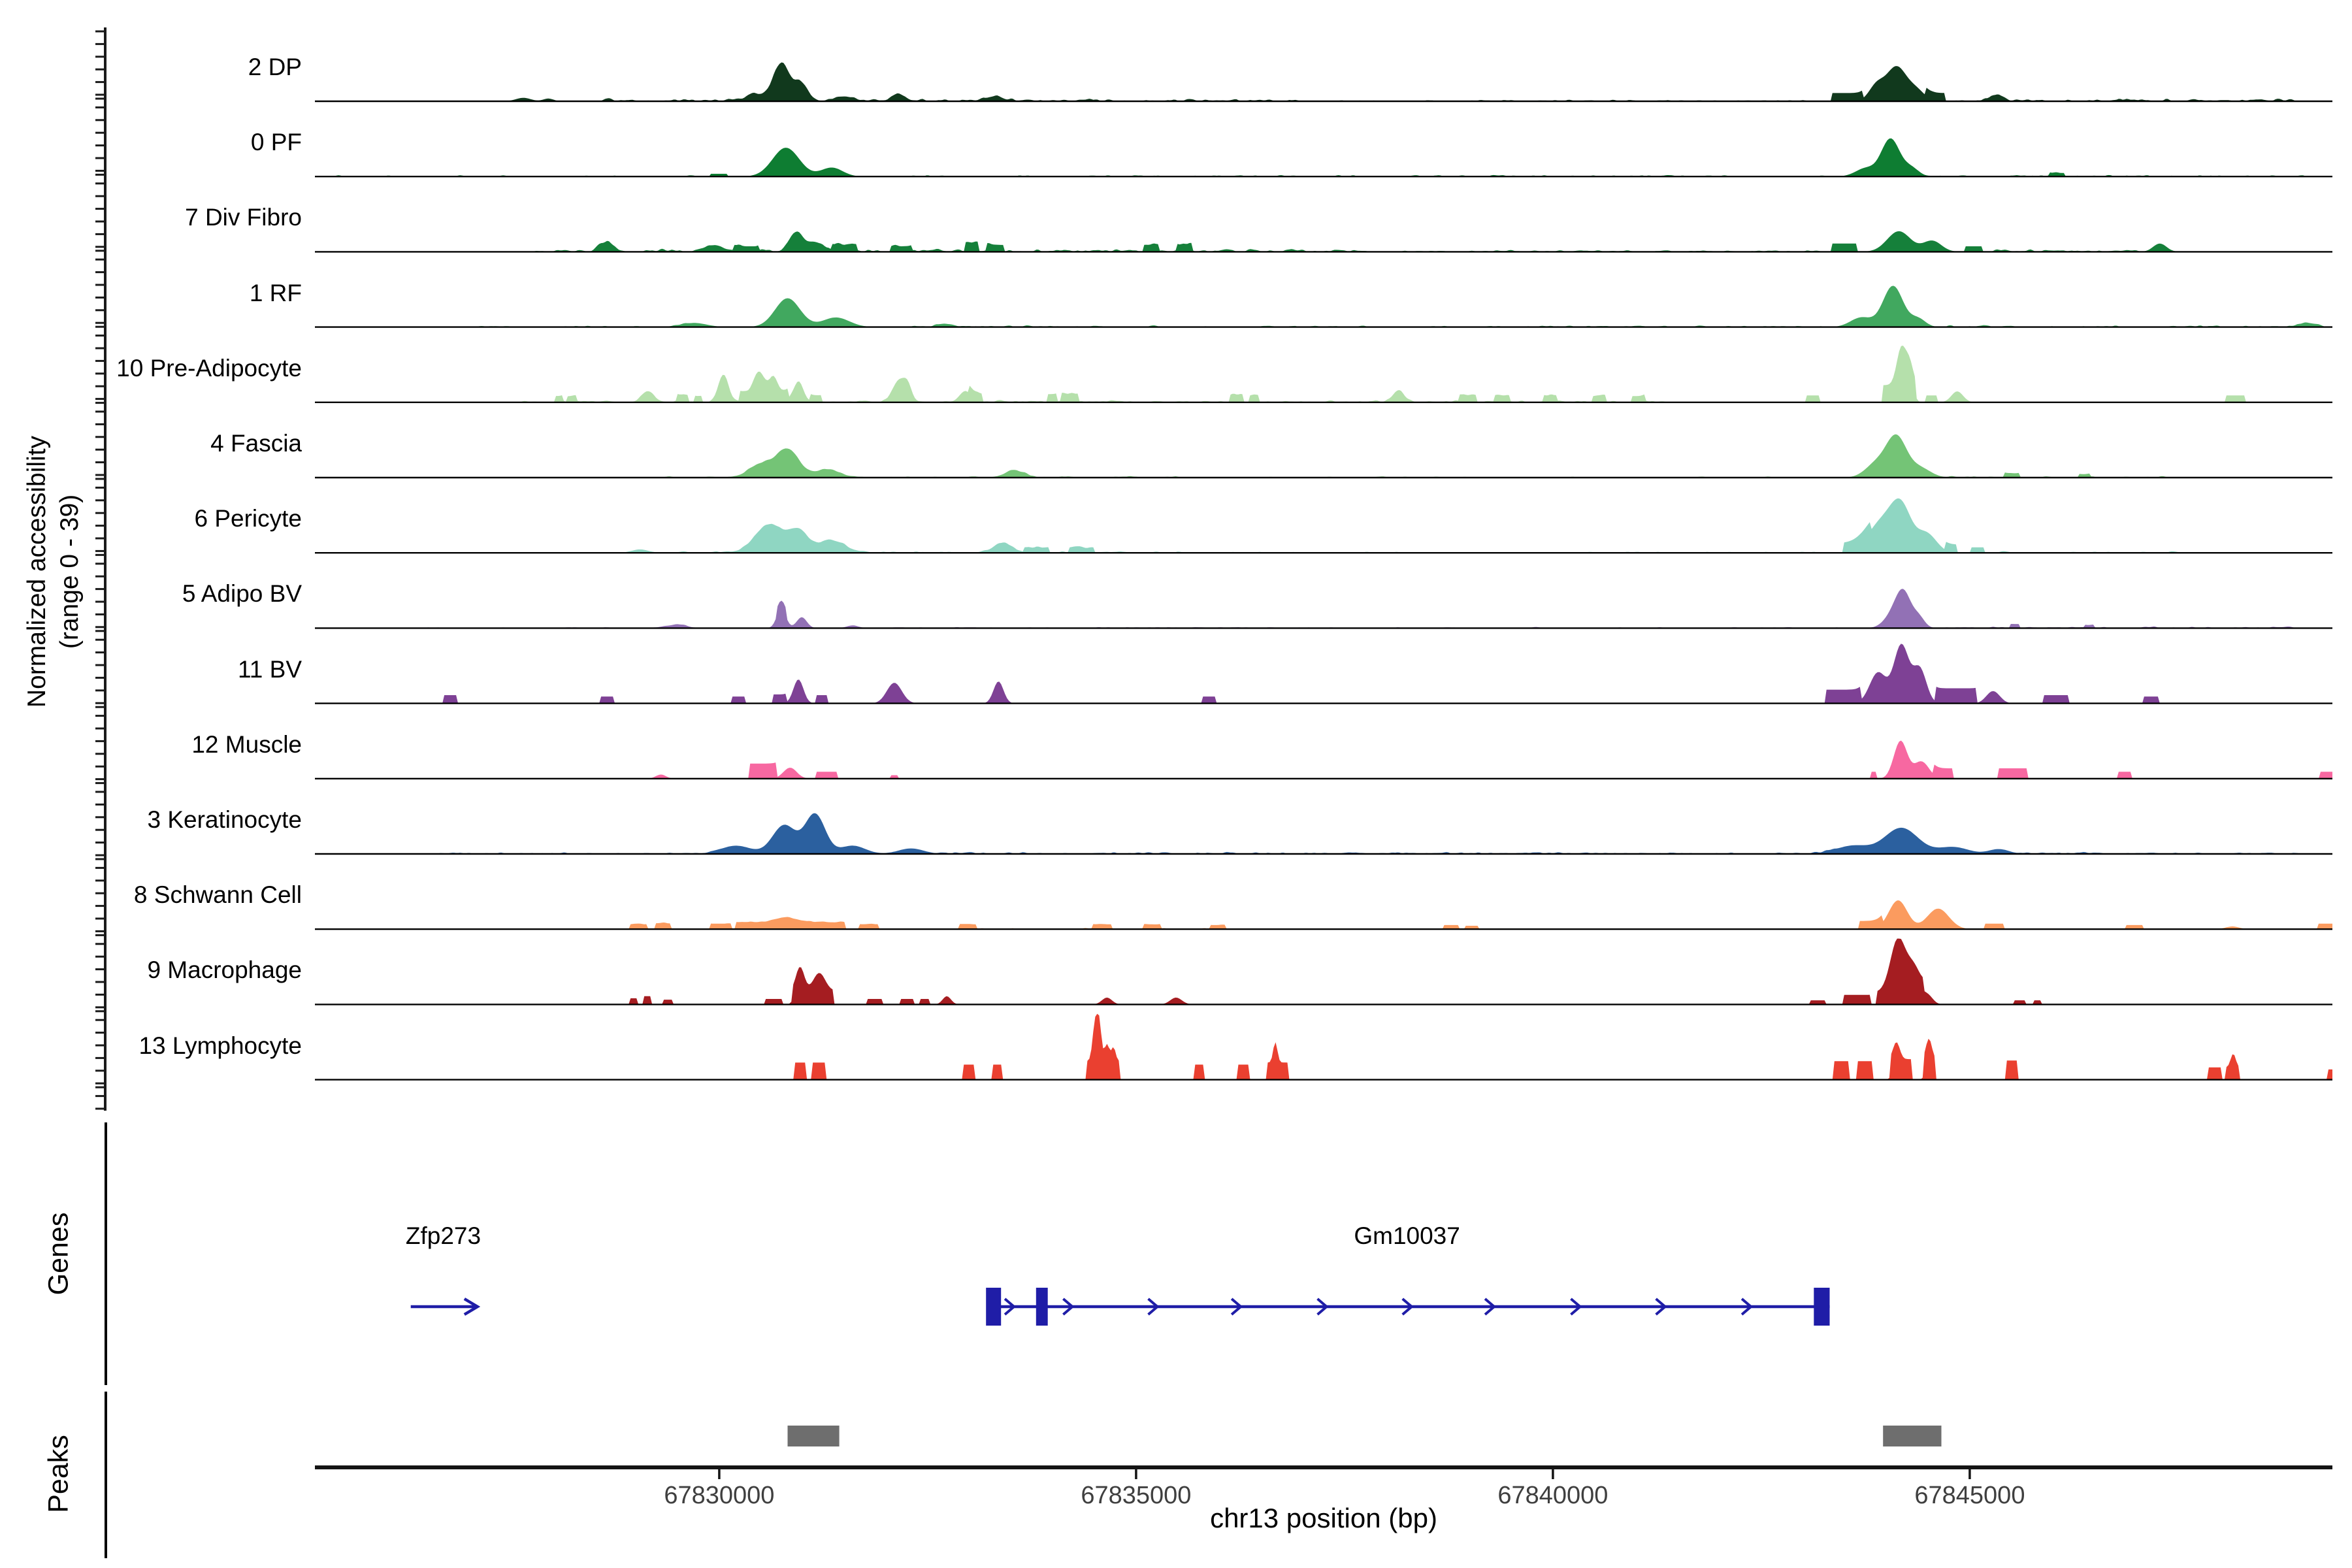  What do you see at coordinates (1969, 1495) in the screenshot?
I see `x-axis-tick-label: 67845000` at bounding box center [1969, 1495].